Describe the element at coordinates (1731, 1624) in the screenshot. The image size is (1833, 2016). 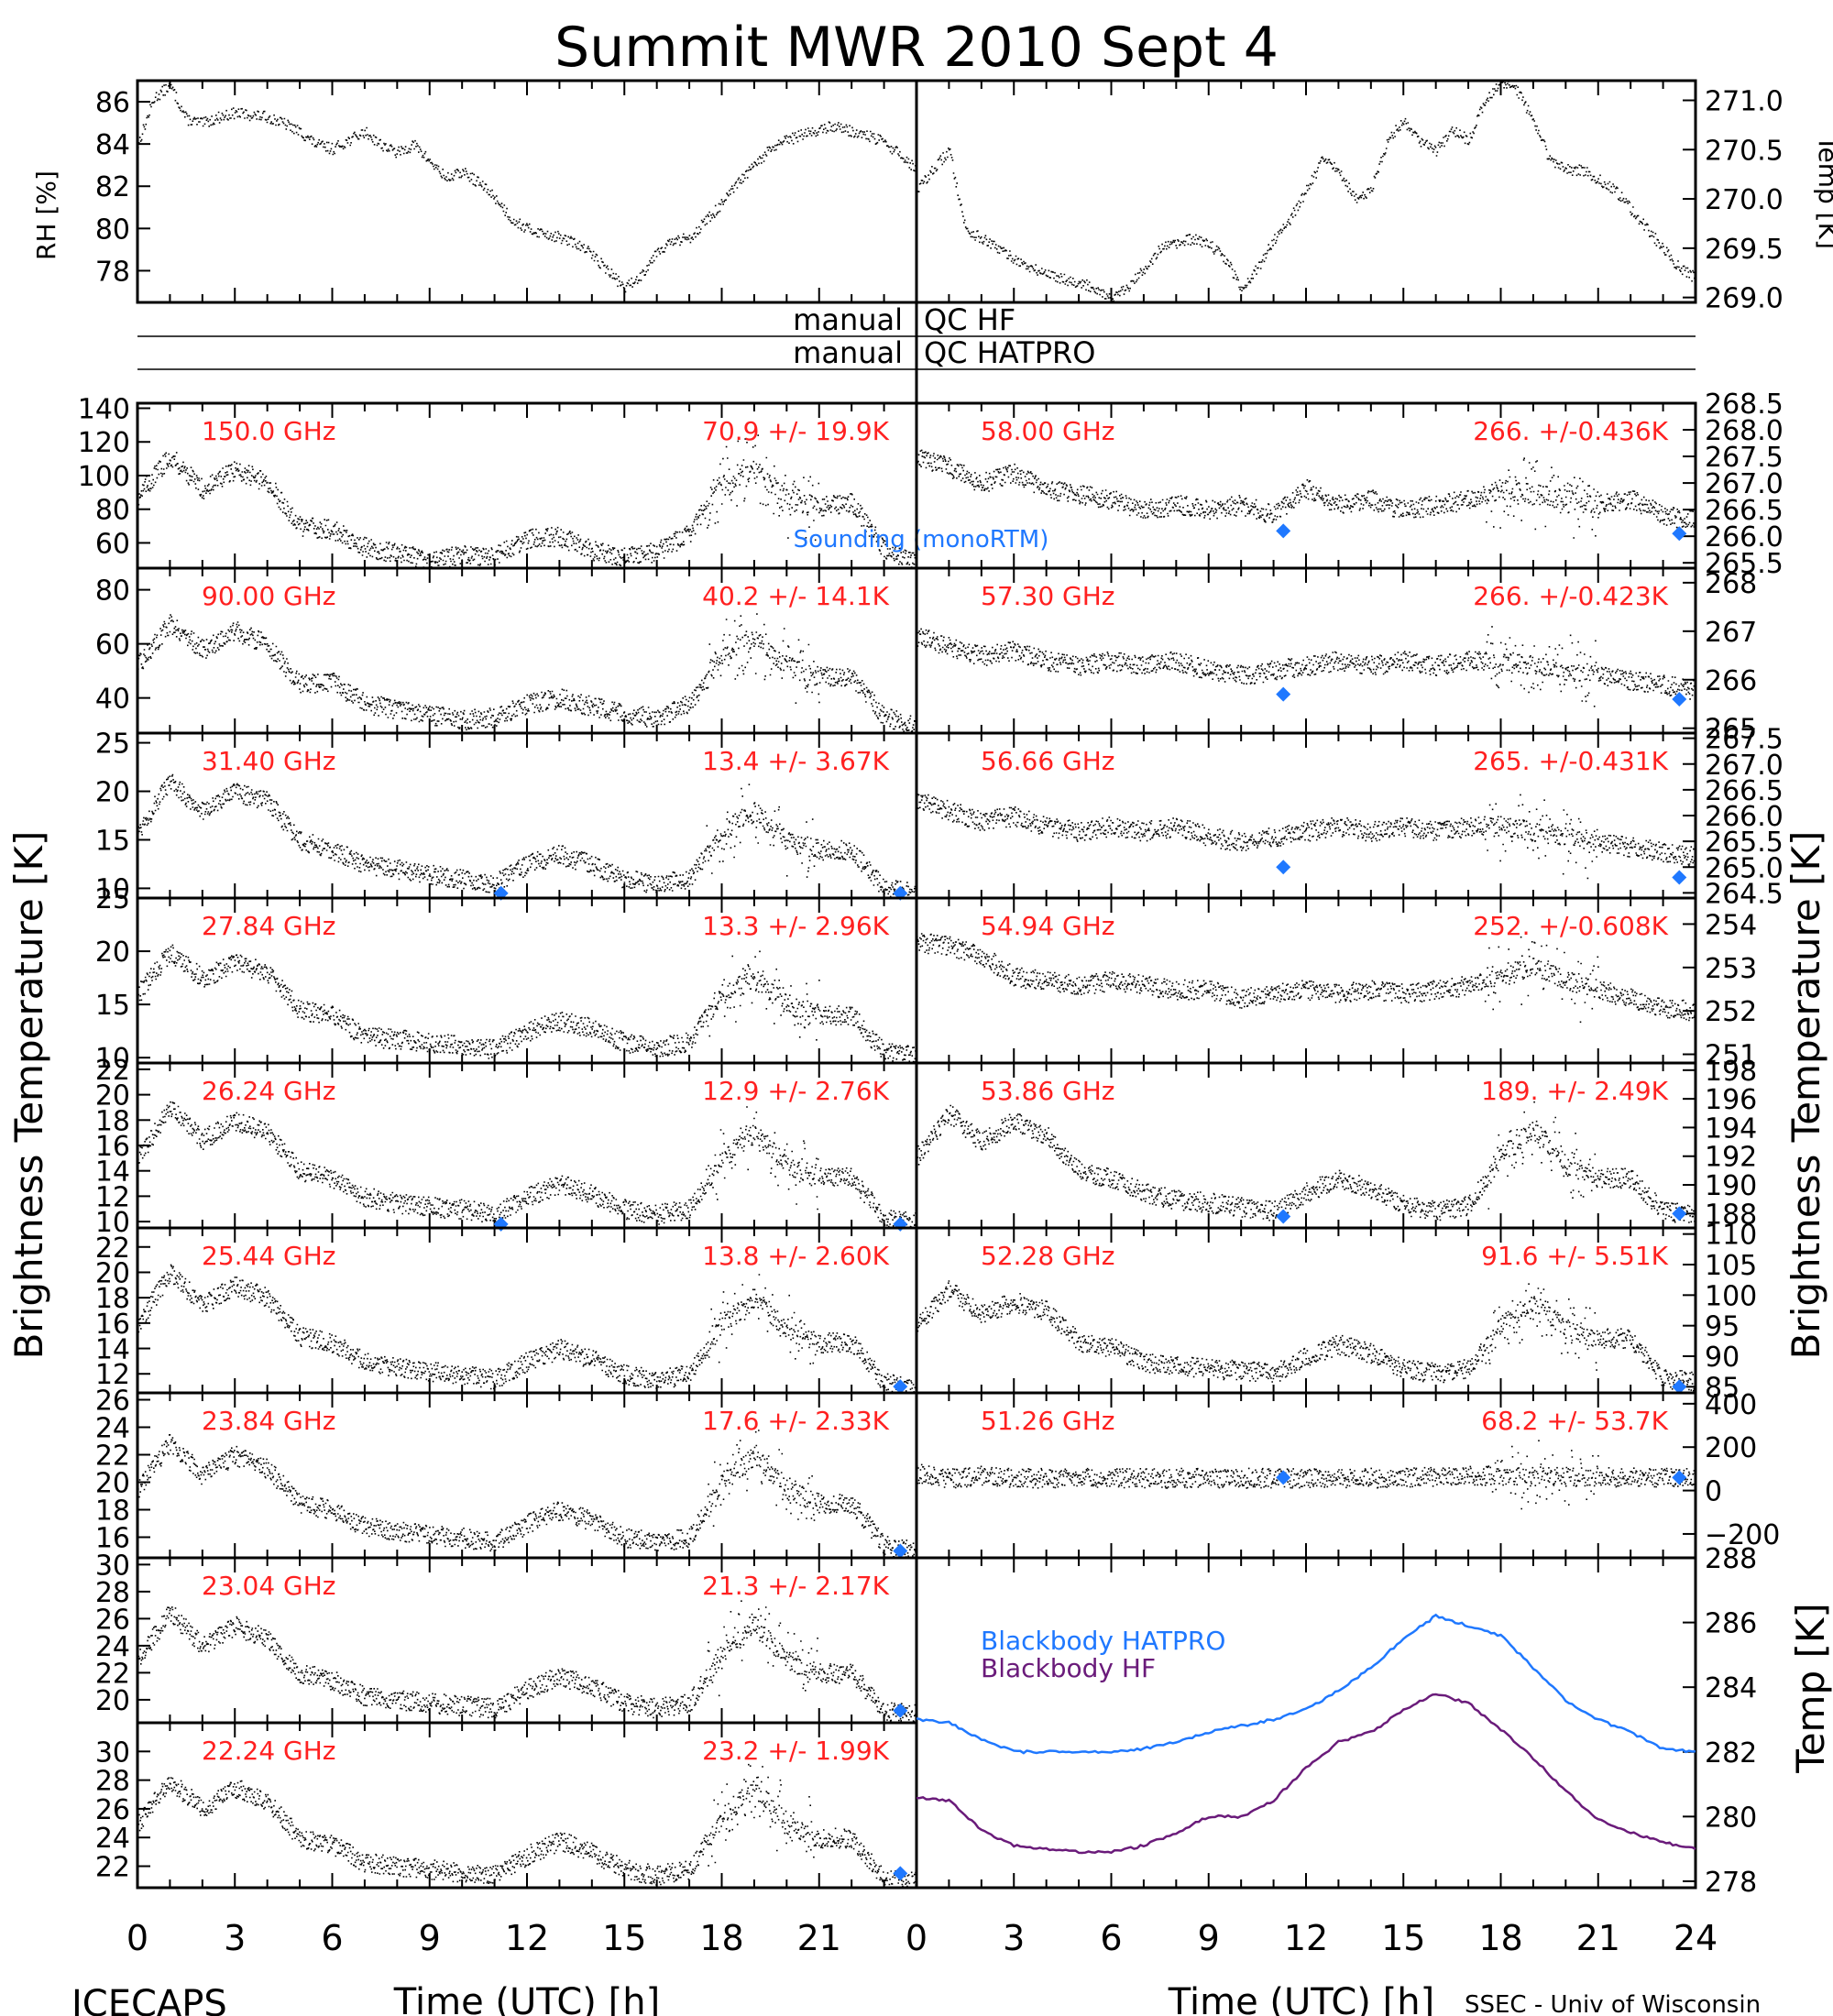
I see `y-tick-label: 286` at that location.